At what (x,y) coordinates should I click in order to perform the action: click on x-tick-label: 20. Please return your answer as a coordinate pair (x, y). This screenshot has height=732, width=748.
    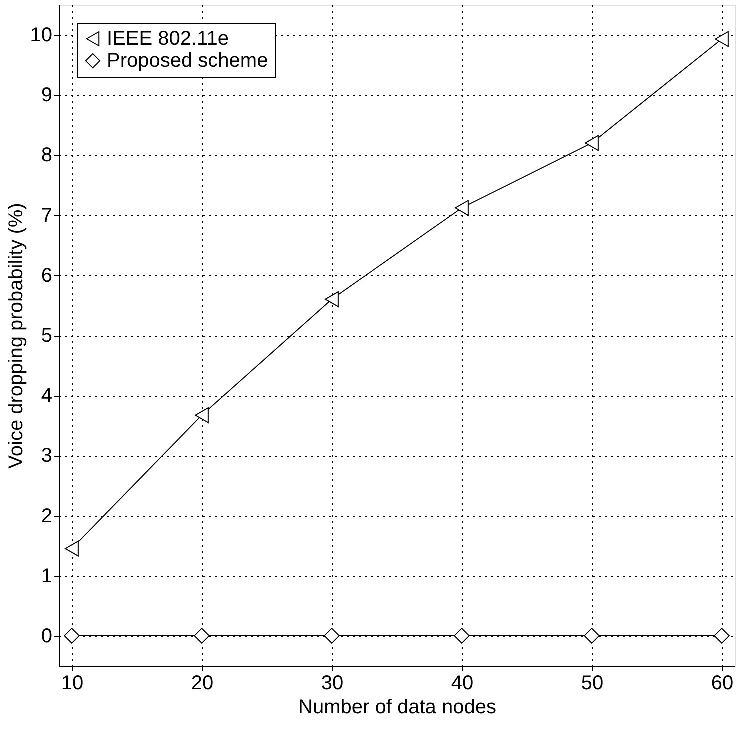
    Looking at the image, I should click on (202, 683).